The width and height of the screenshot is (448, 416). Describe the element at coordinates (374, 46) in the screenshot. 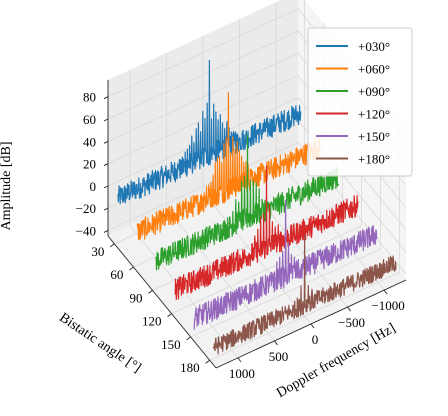

I see `legend-label: +030°` at that location.